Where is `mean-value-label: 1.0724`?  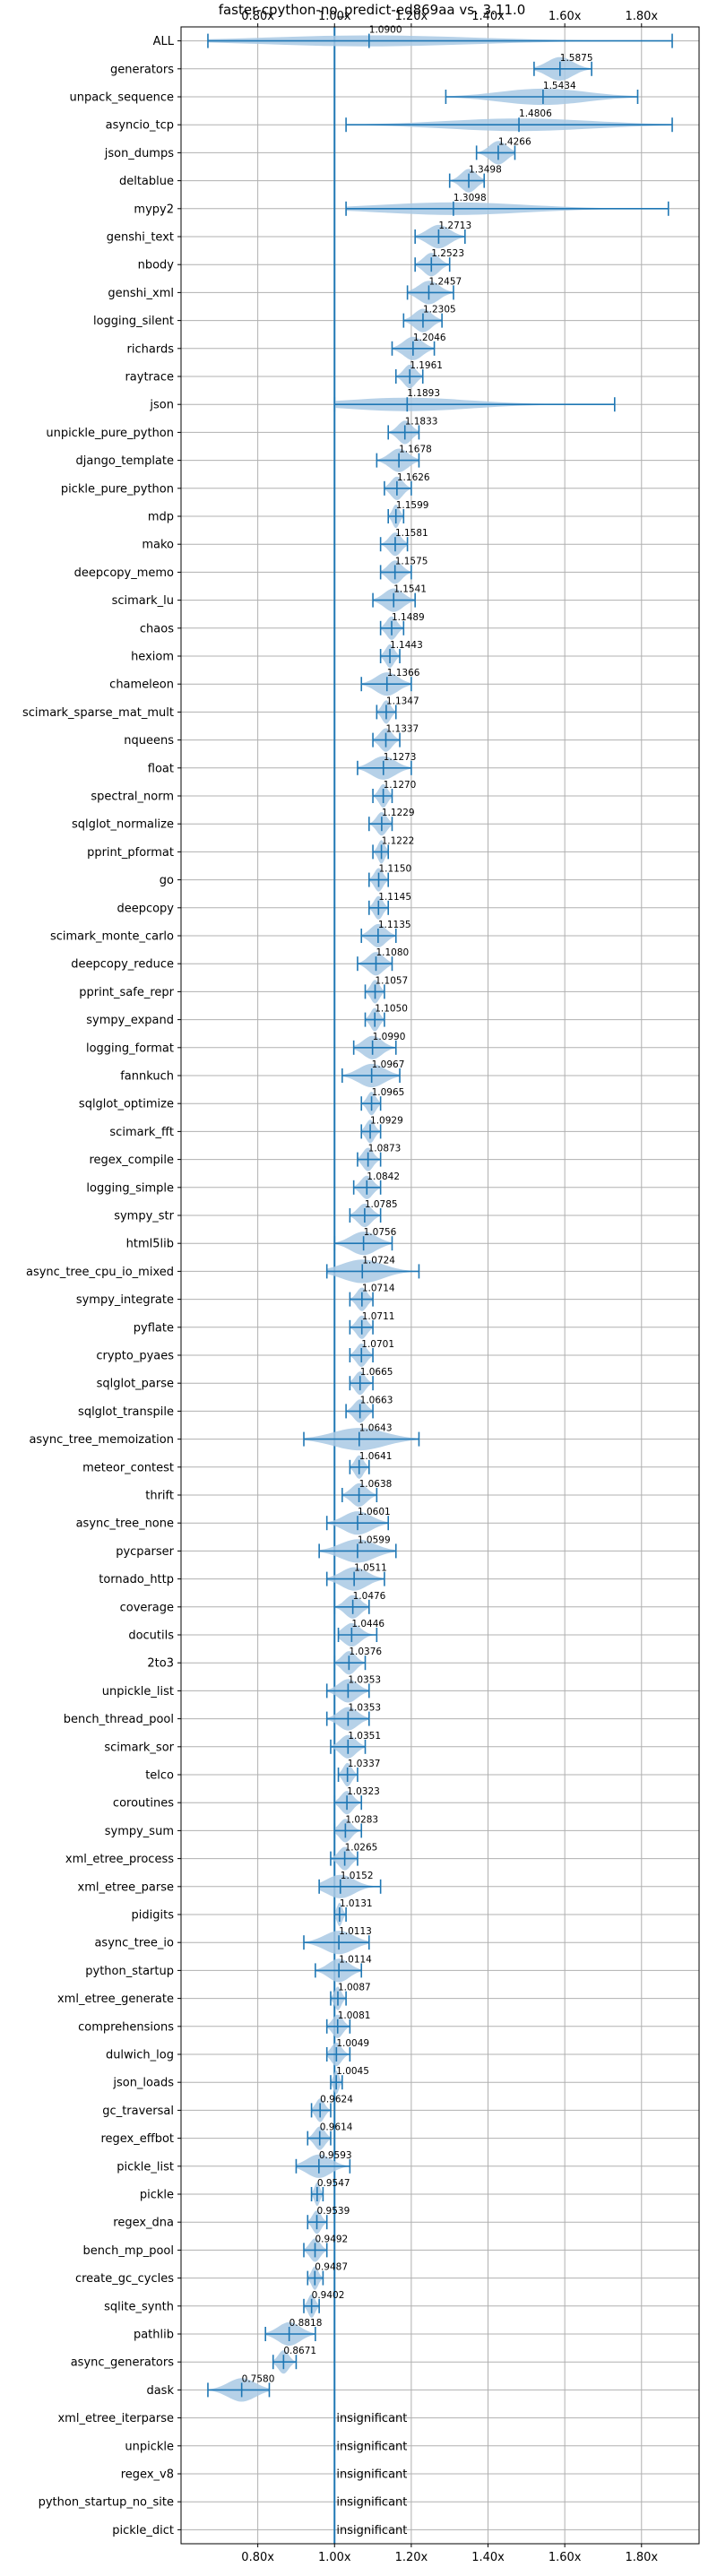 mean-value-label: 1.0724 is located at coordinates (378, 1260).